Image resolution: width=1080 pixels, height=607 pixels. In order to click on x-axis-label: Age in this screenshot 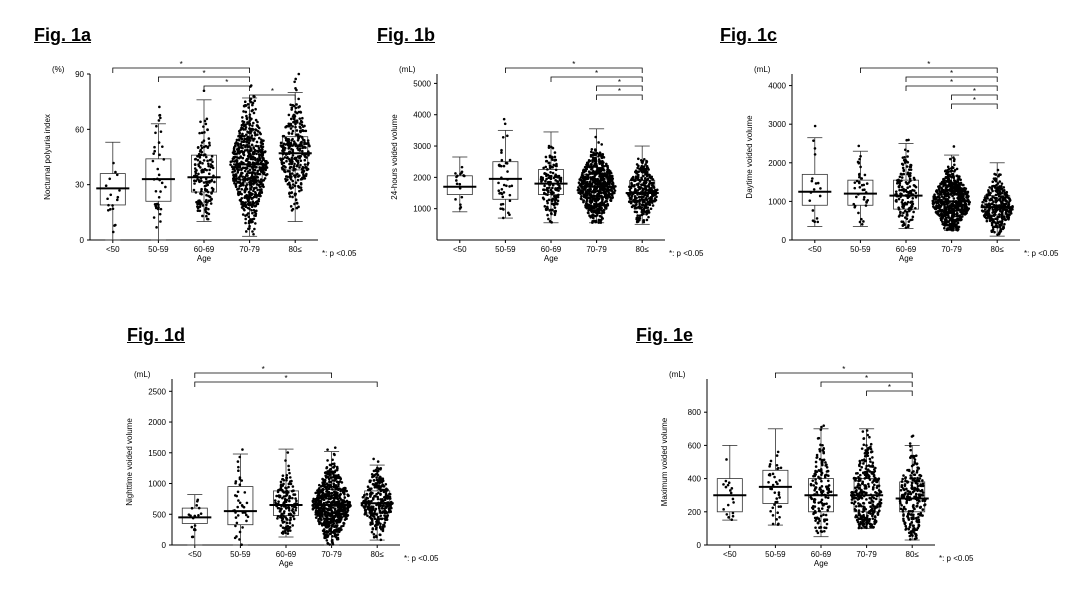, I will do `click(286, 563)`.